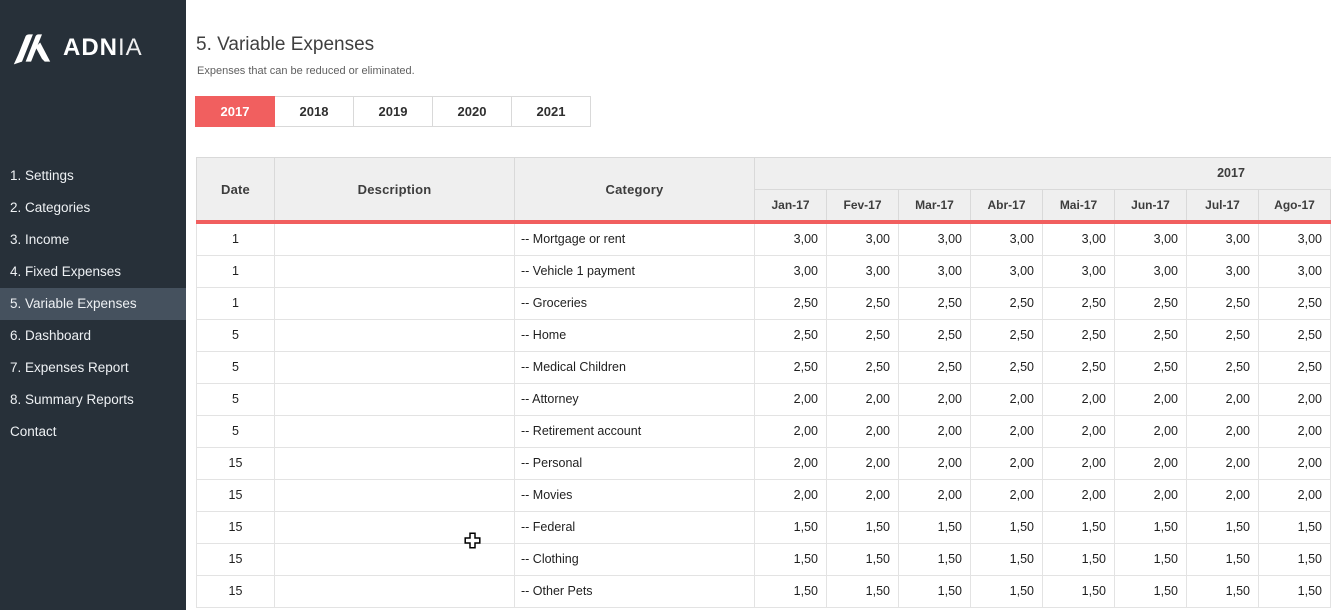 Image resolution: width=1333 pixels, height=610 pixels. I want to click on cell-value-fev-17: 2,50, so click(863, 367).